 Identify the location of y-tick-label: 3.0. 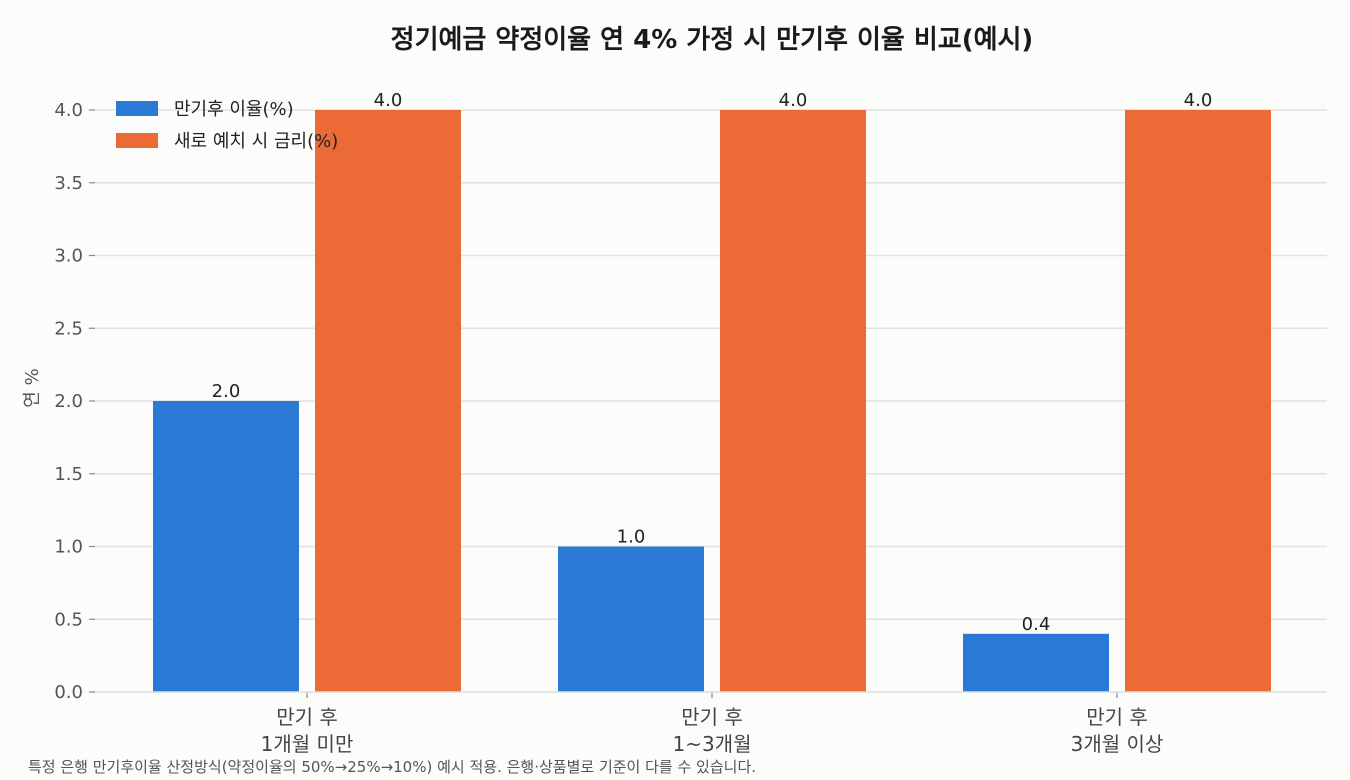
(68, 256).